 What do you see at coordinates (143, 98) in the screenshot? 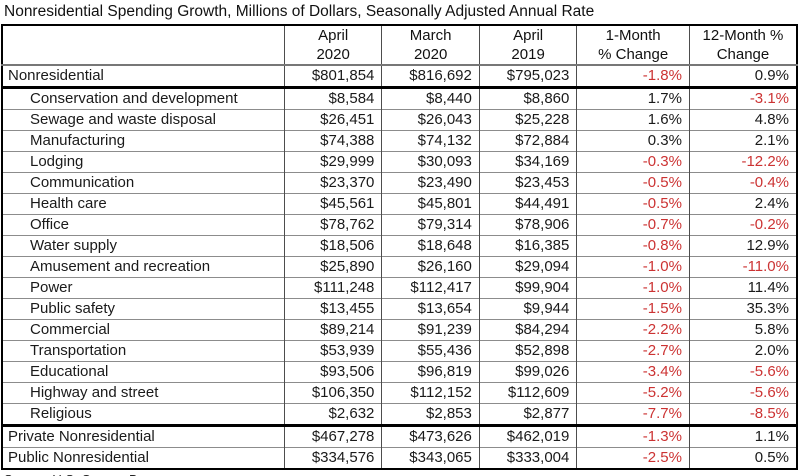
I see `row-label: Conservation and development` at bounding box center [143, 98].